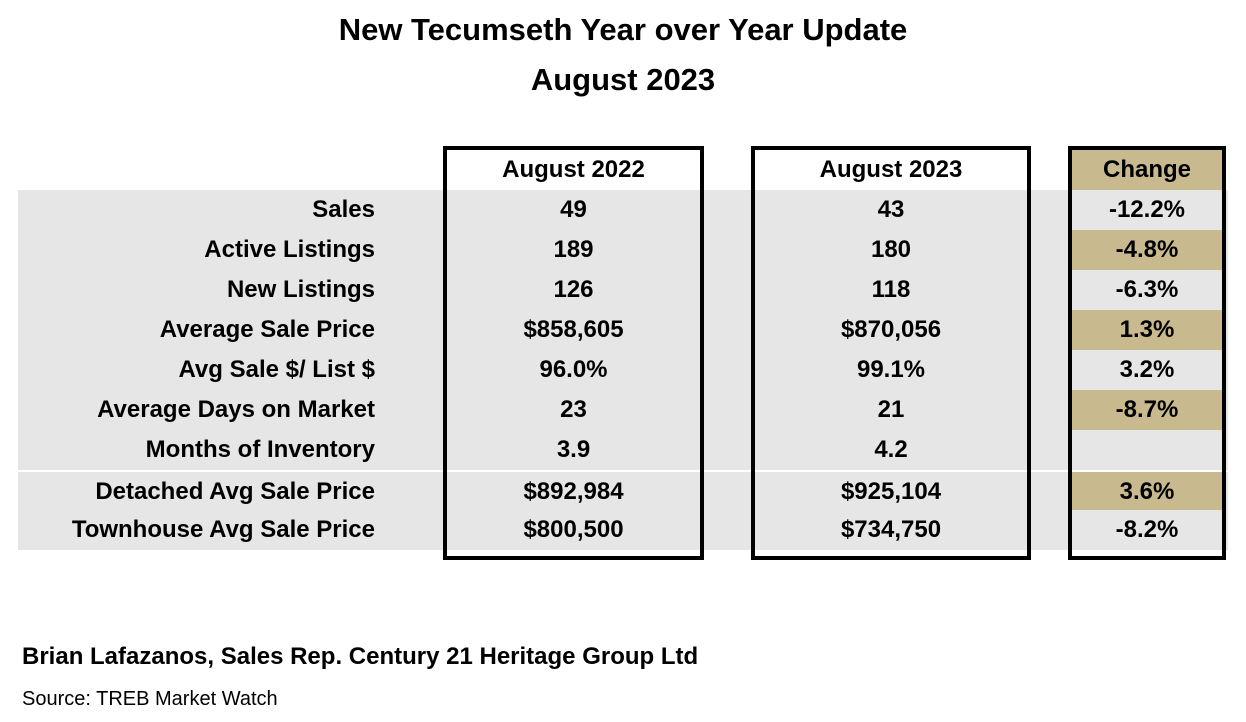  What do you see at coordinates (236, 409) in the screenshot?
I see `row-label: Average Days on Market` at bounding box center [236, 409].